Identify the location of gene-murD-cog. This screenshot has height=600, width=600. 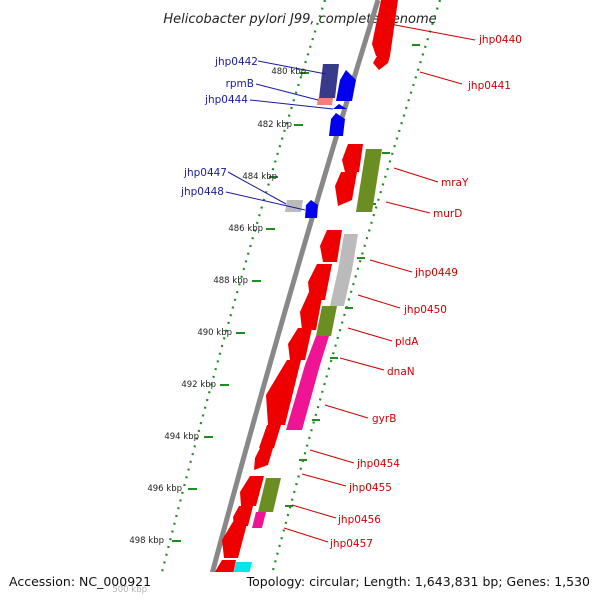
(367, 193).